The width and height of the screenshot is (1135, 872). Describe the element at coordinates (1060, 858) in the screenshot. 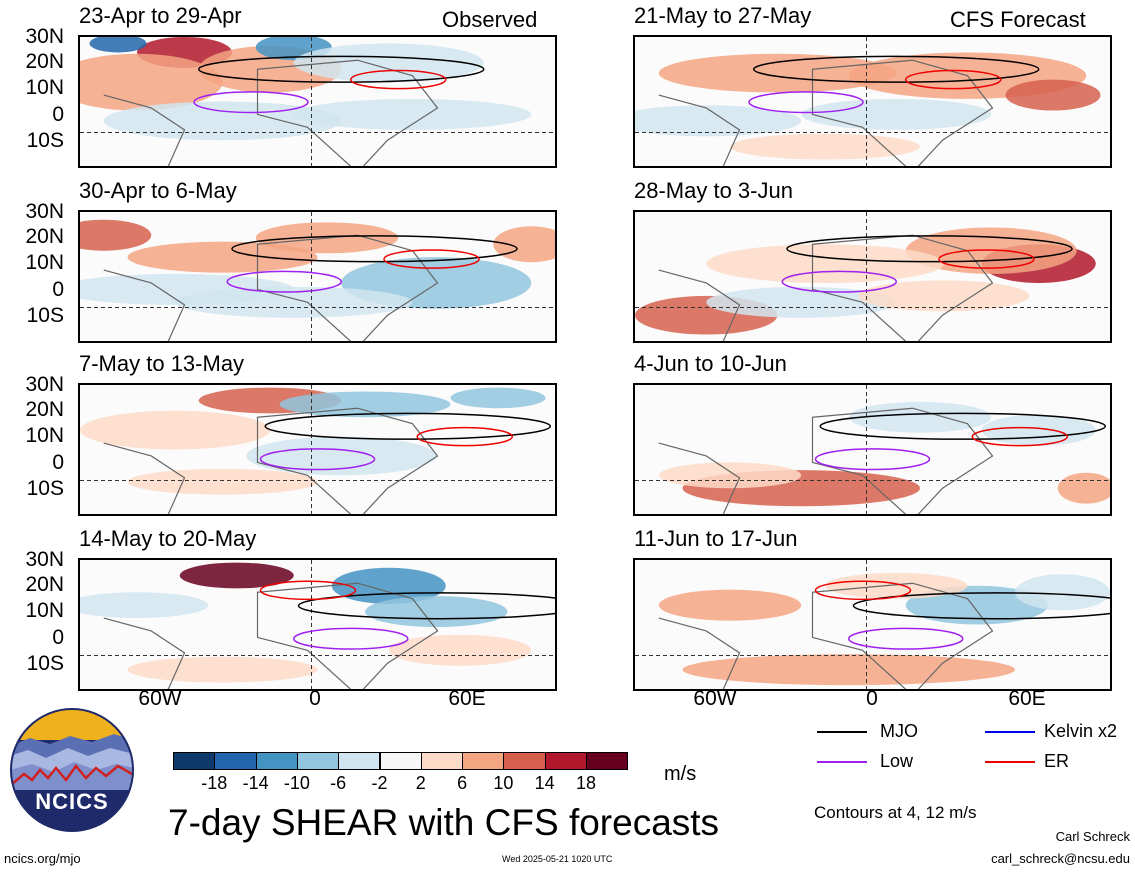

I see `author-email: carl_schreck@ncsu.edu` at that location.